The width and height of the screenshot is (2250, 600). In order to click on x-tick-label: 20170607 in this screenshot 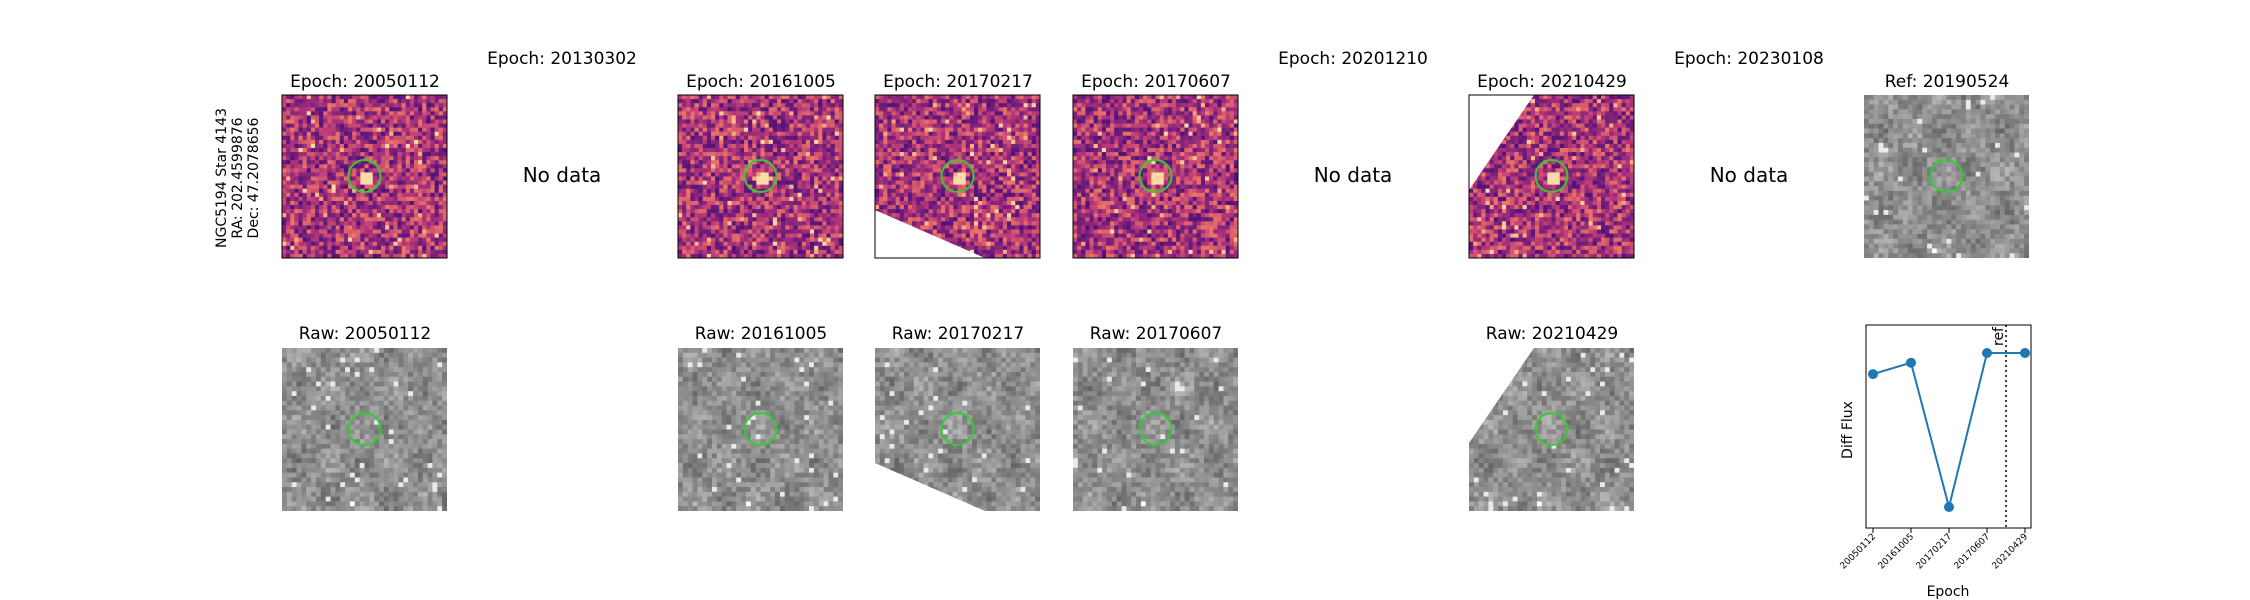, I will do `click(1972, 551)`.